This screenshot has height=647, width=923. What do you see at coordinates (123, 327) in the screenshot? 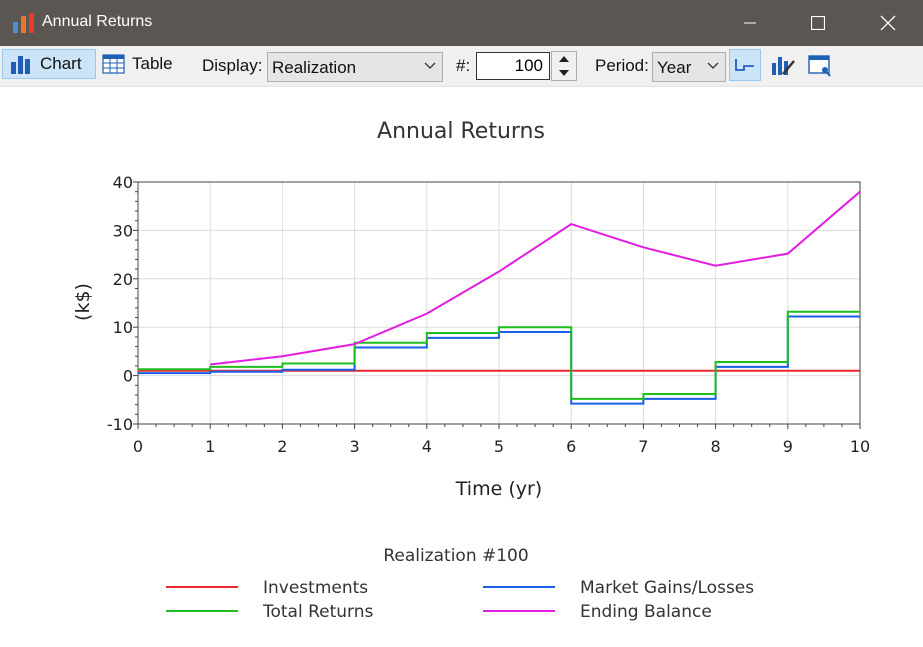
I see `y-tick-label: 10` at bounding box center [123, 327].